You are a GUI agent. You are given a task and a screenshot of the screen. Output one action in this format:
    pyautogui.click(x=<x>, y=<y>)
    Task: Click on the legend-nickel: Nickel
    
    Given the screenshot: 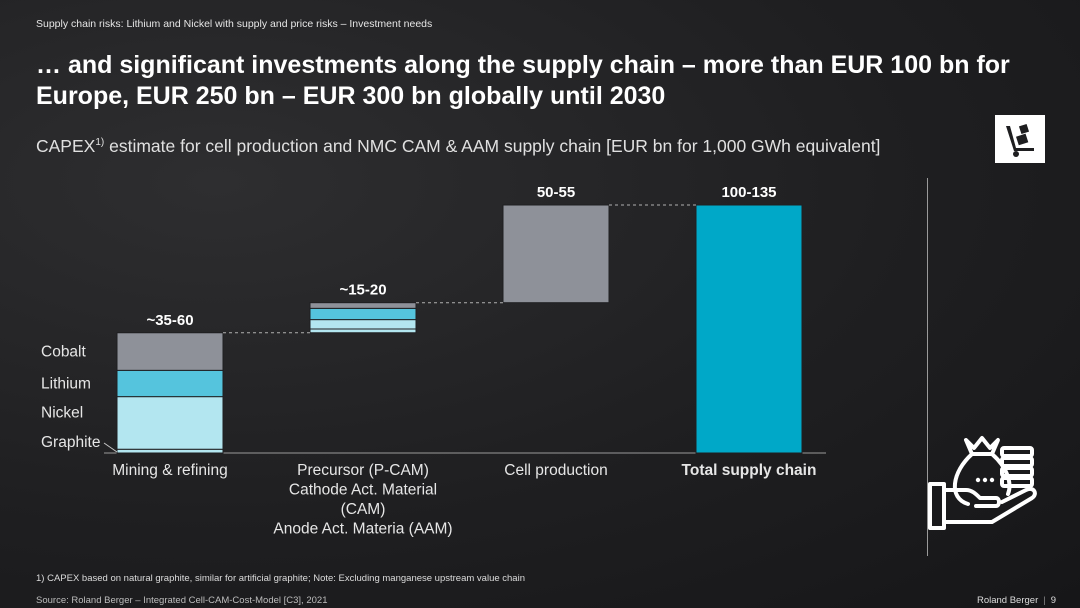 What is the action you would take?
    pyautogui.click(x=62, y=413)
    